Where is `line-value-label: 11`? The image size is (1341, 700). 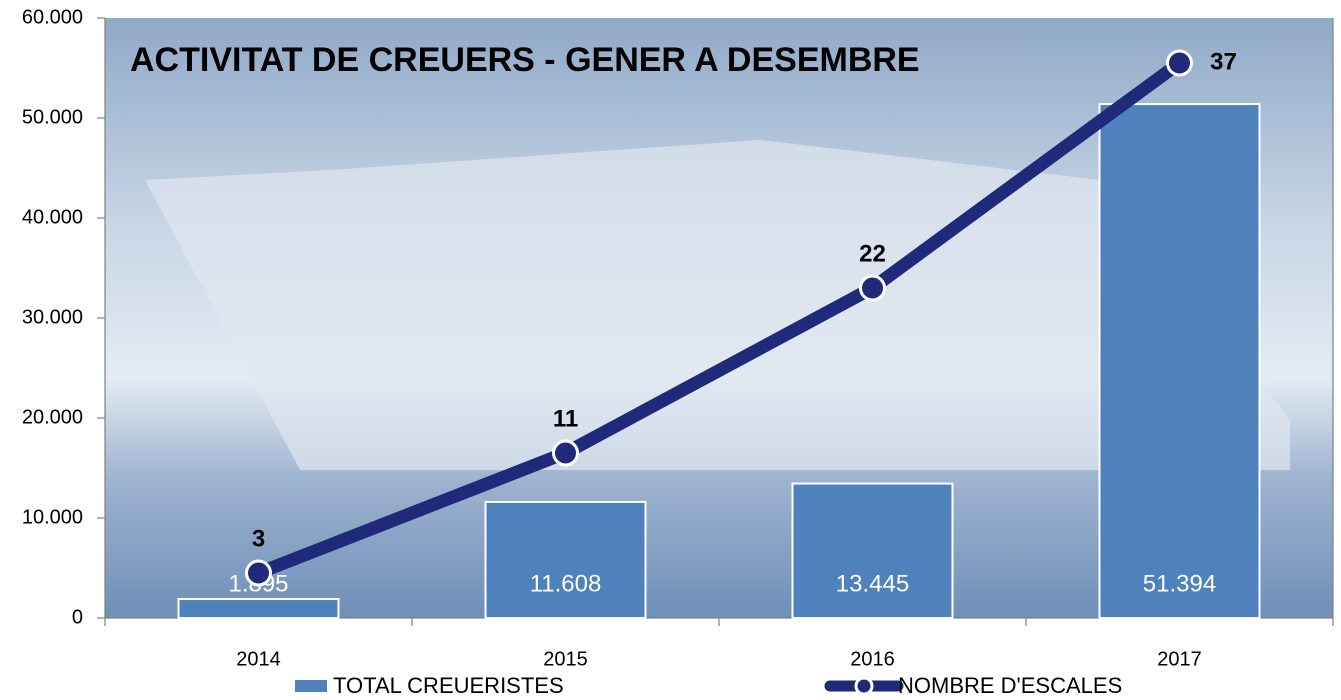
line-value-label: 11 is located at coordinates (565, 418).